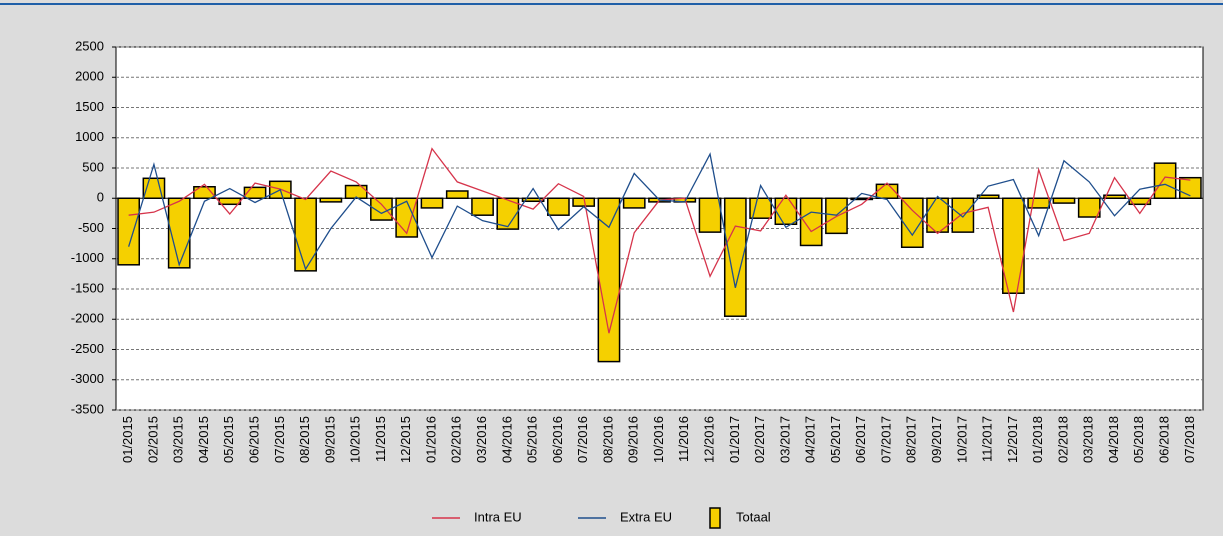 This screenshot has height=536, width=1223. Describe the element at coordinates (91, 227) in the screenshot. I see `y-tick-label: -500` at that location.